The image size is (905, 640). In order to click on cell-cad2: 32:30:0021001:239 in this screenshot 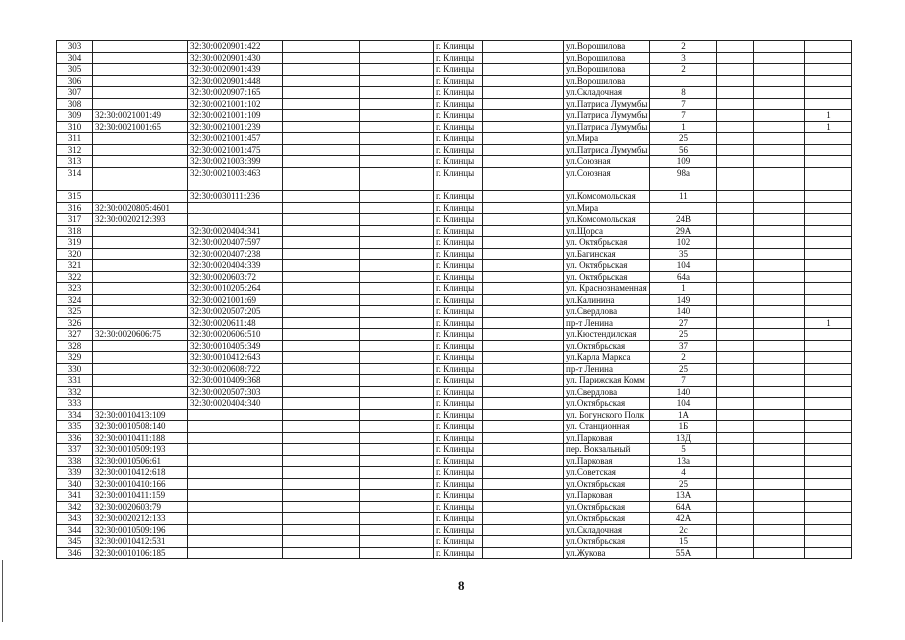, I will do `click(235, 126)`.